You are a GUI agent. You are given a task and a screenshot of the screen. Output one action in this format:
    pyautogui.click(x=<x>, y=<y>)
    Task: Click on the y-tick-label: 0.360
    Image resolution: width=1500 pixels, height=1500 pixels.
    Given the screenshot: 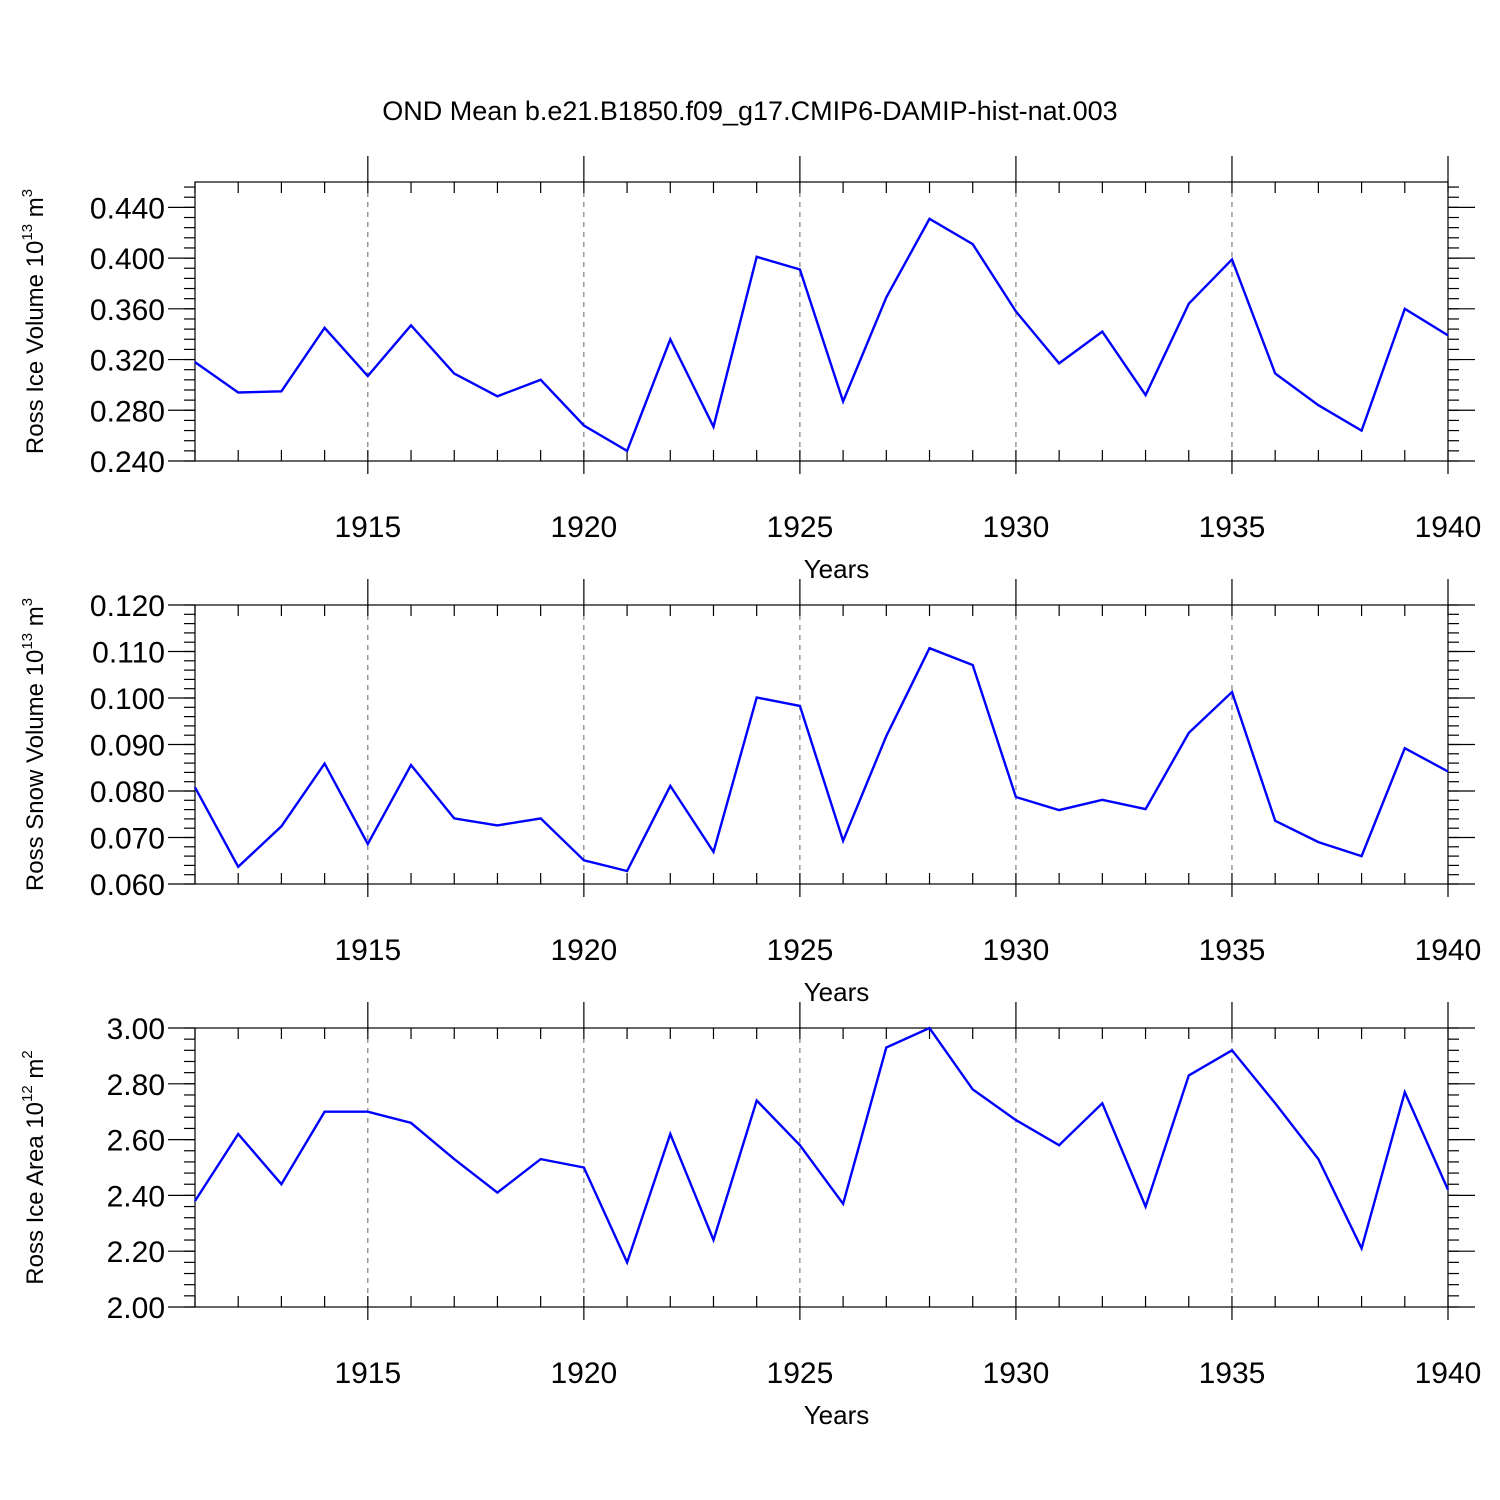 What is the action you would take?
    pyautogui.click(x=127, y=310)
    